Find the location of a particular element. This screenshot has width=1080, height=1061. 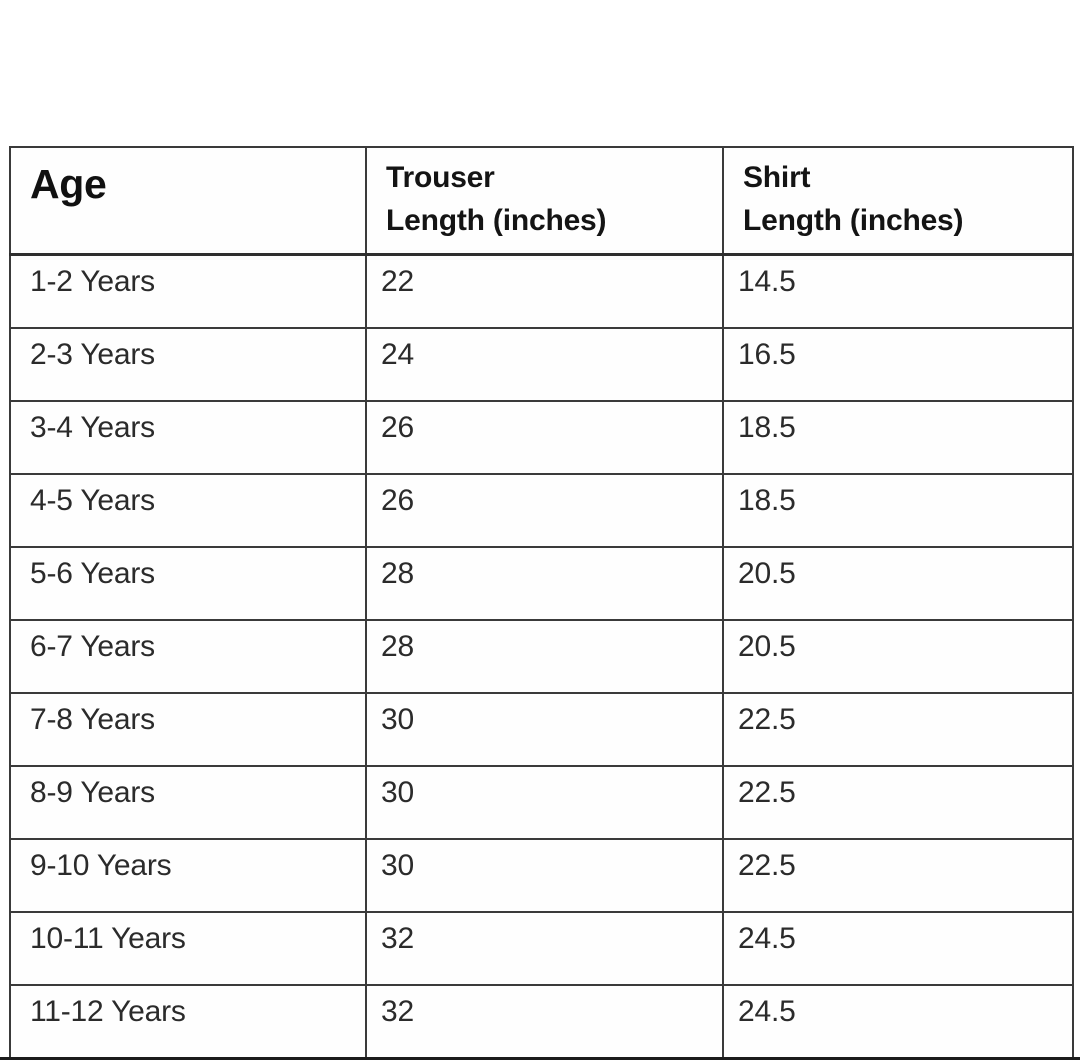

cell-age: 2-3 Years is located at coordinates (188, 364).